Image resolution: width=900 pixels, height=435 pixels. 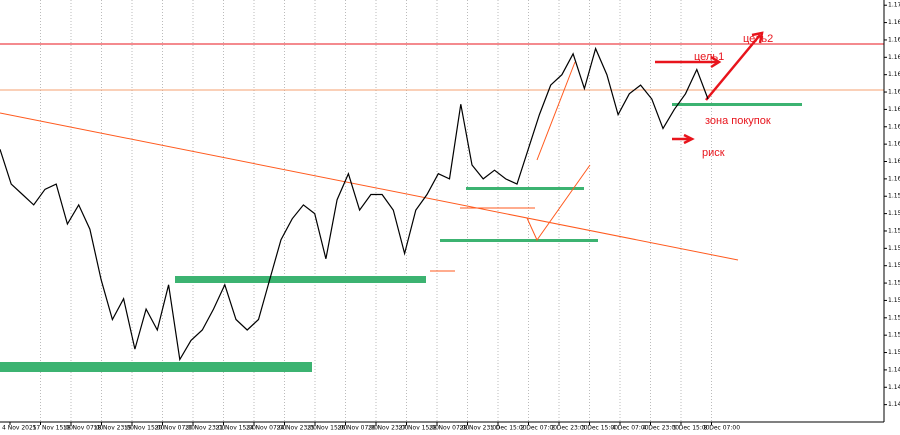 I want to click on annotation: цель2, so click(x=758, y=39).